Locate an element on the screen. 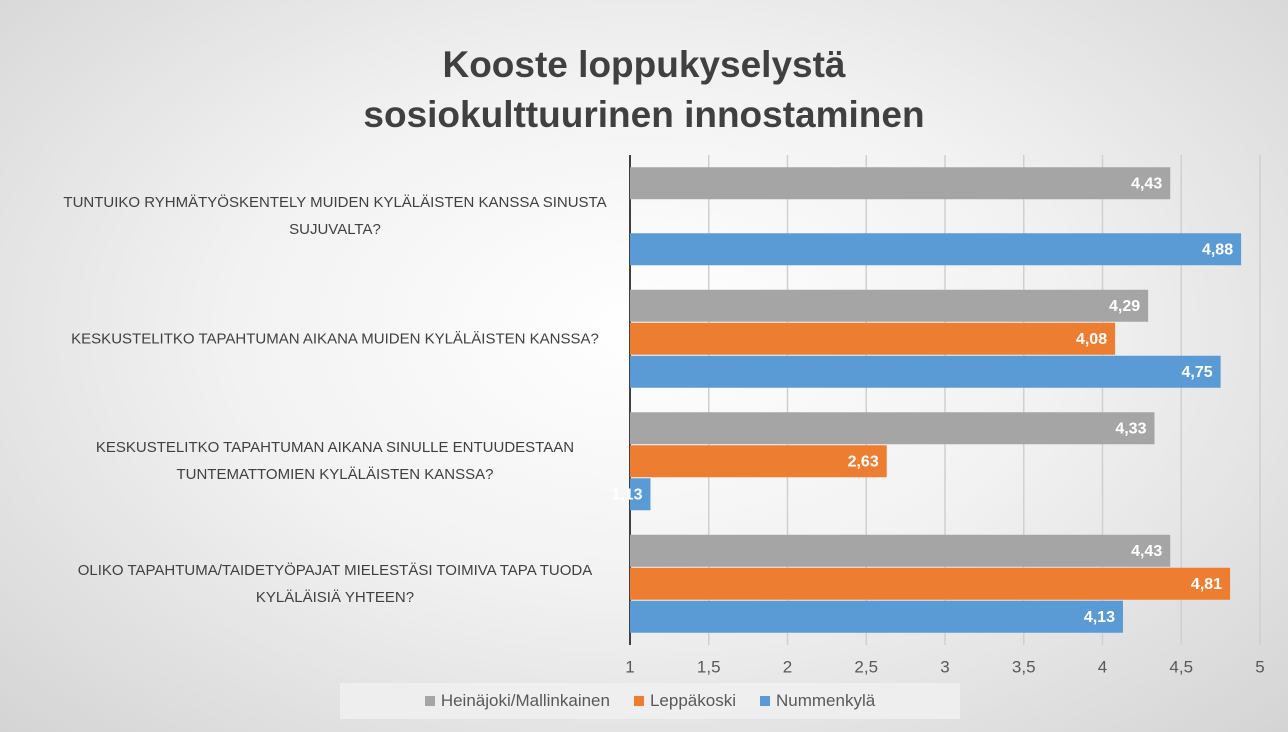 The image size is (1288, 732). x-tick-label: 1,5 is located at coordinates (709, 666).